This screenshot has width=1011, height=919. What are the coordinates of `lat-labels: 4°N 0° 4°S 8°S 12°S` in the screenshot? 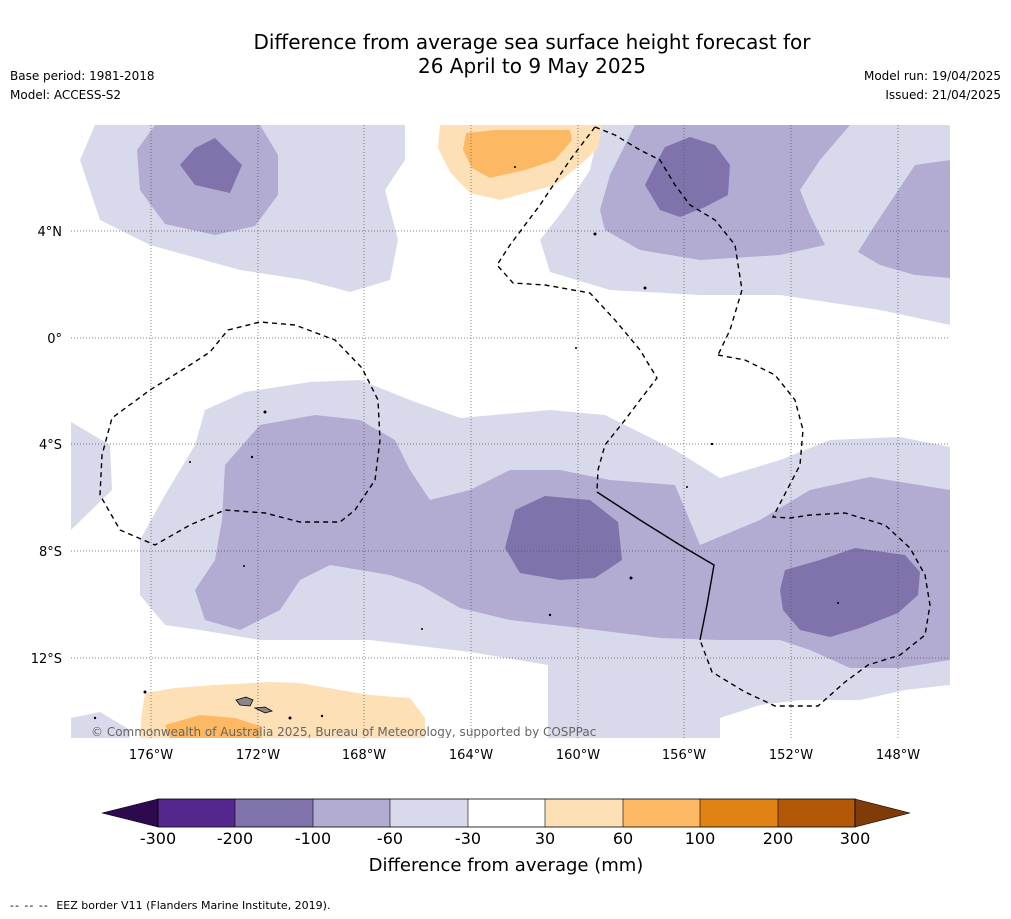 It's located at (46, 446).